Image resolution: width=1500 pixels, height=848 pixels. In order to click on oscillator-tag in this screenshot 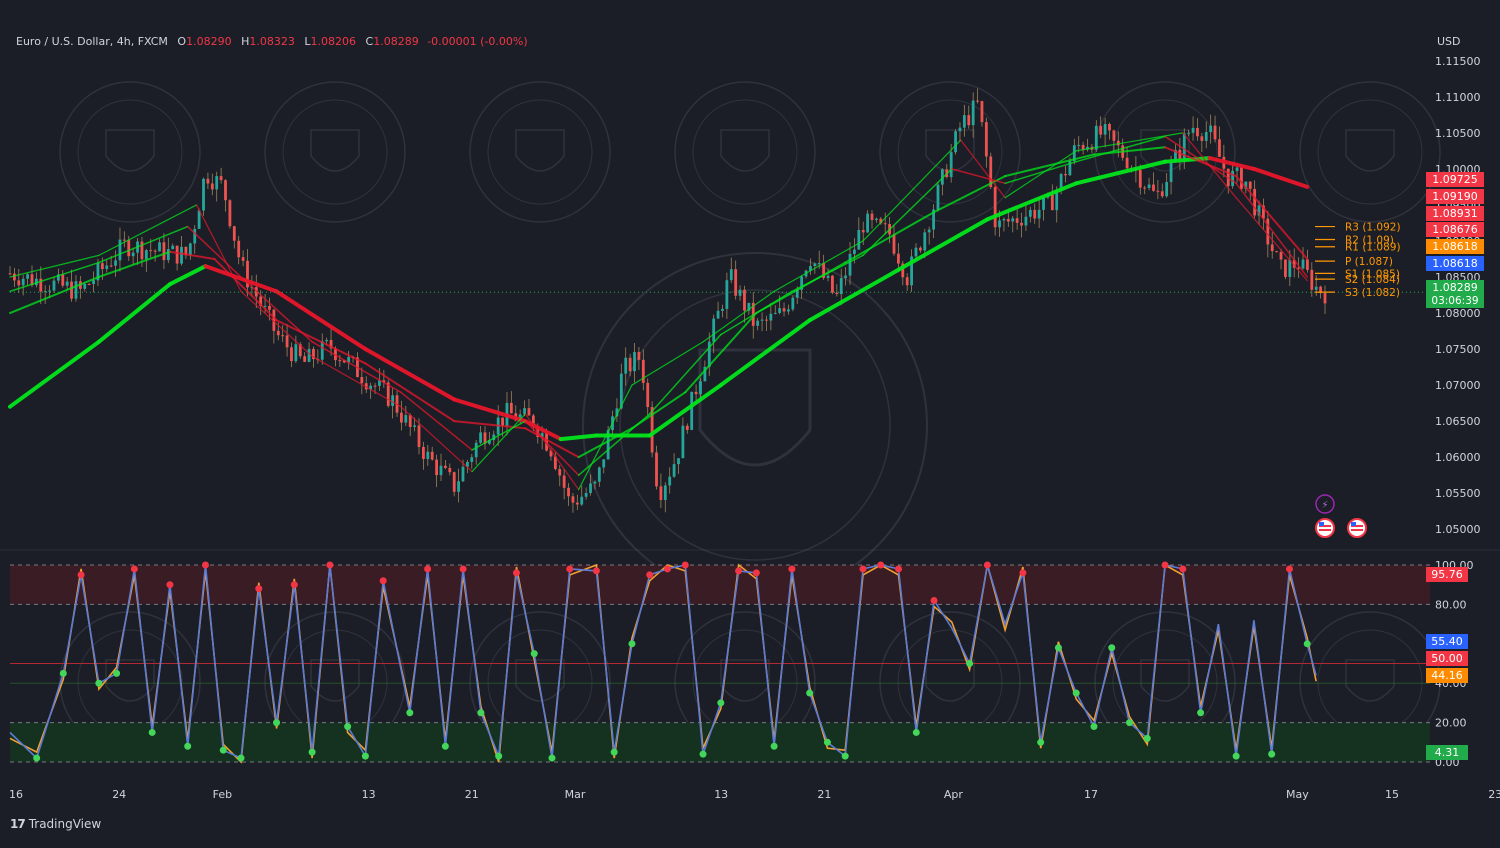, I will do `click(1447, 658)`.